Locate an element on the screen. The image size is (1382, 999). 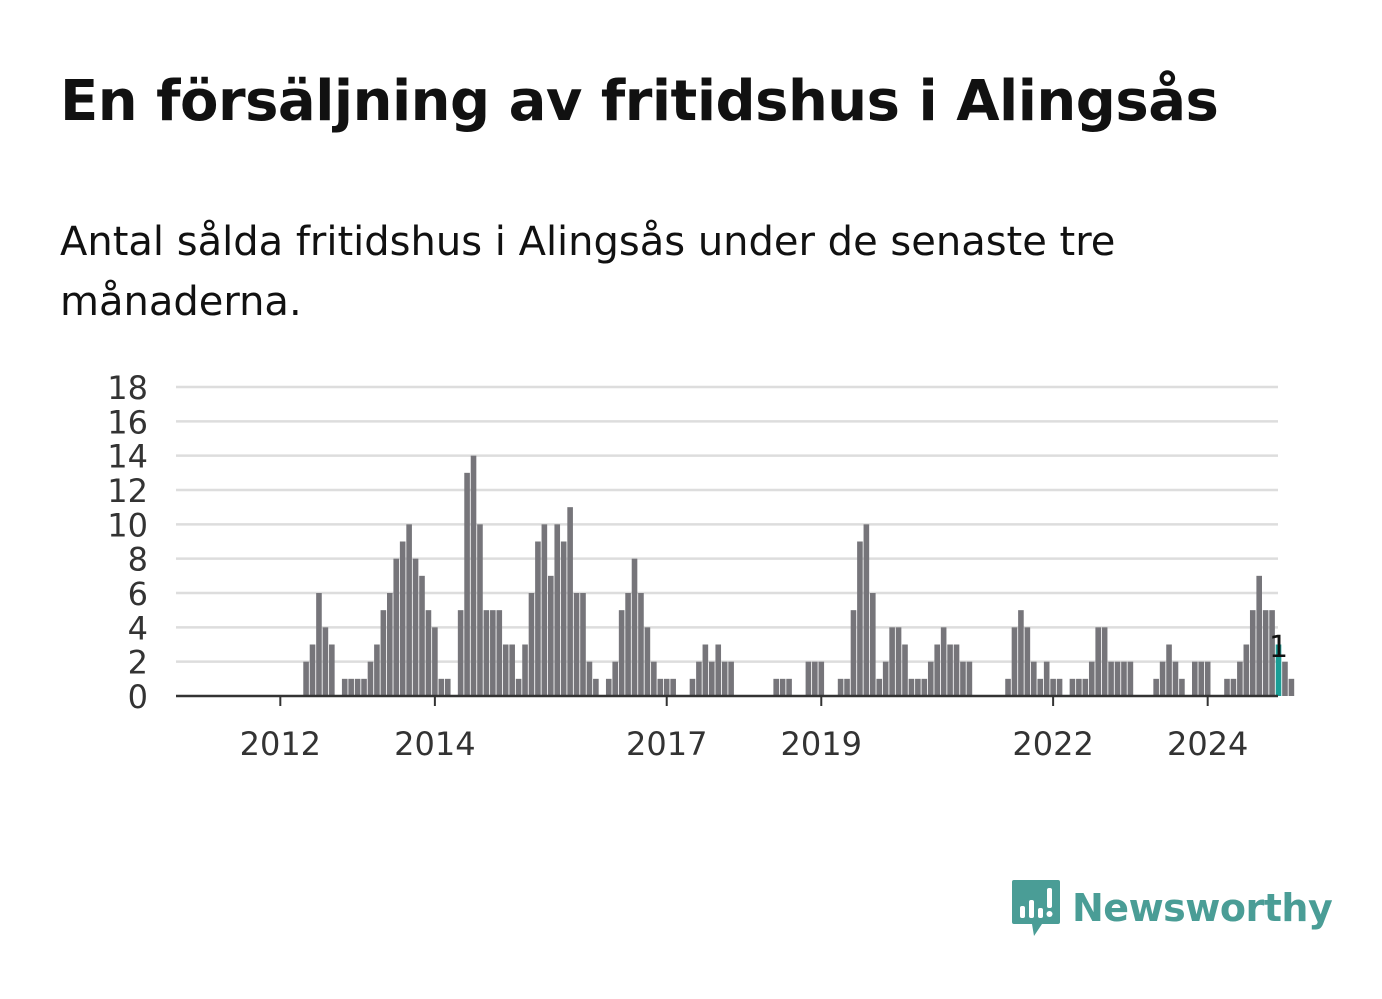
y-tick-label: 8 is located at coordinates (138, 560).